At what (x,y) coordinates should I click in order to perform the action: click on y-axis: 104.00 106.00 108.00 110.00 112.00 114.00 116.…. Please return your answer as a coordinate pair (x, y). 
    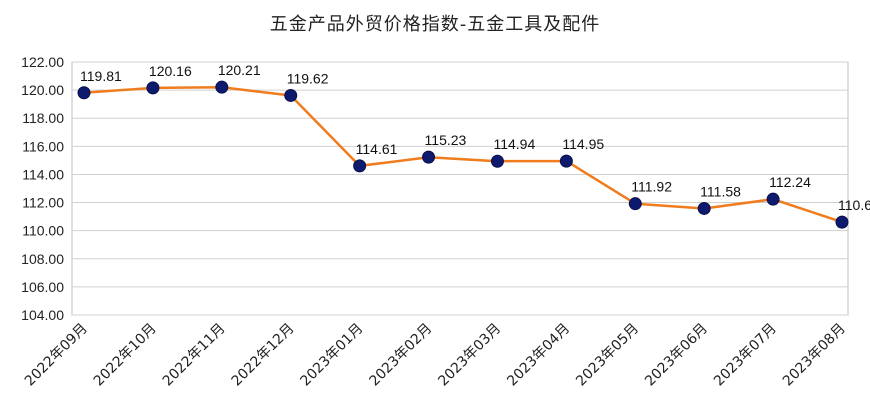
    Looking at the image, I should click on (42, 188).